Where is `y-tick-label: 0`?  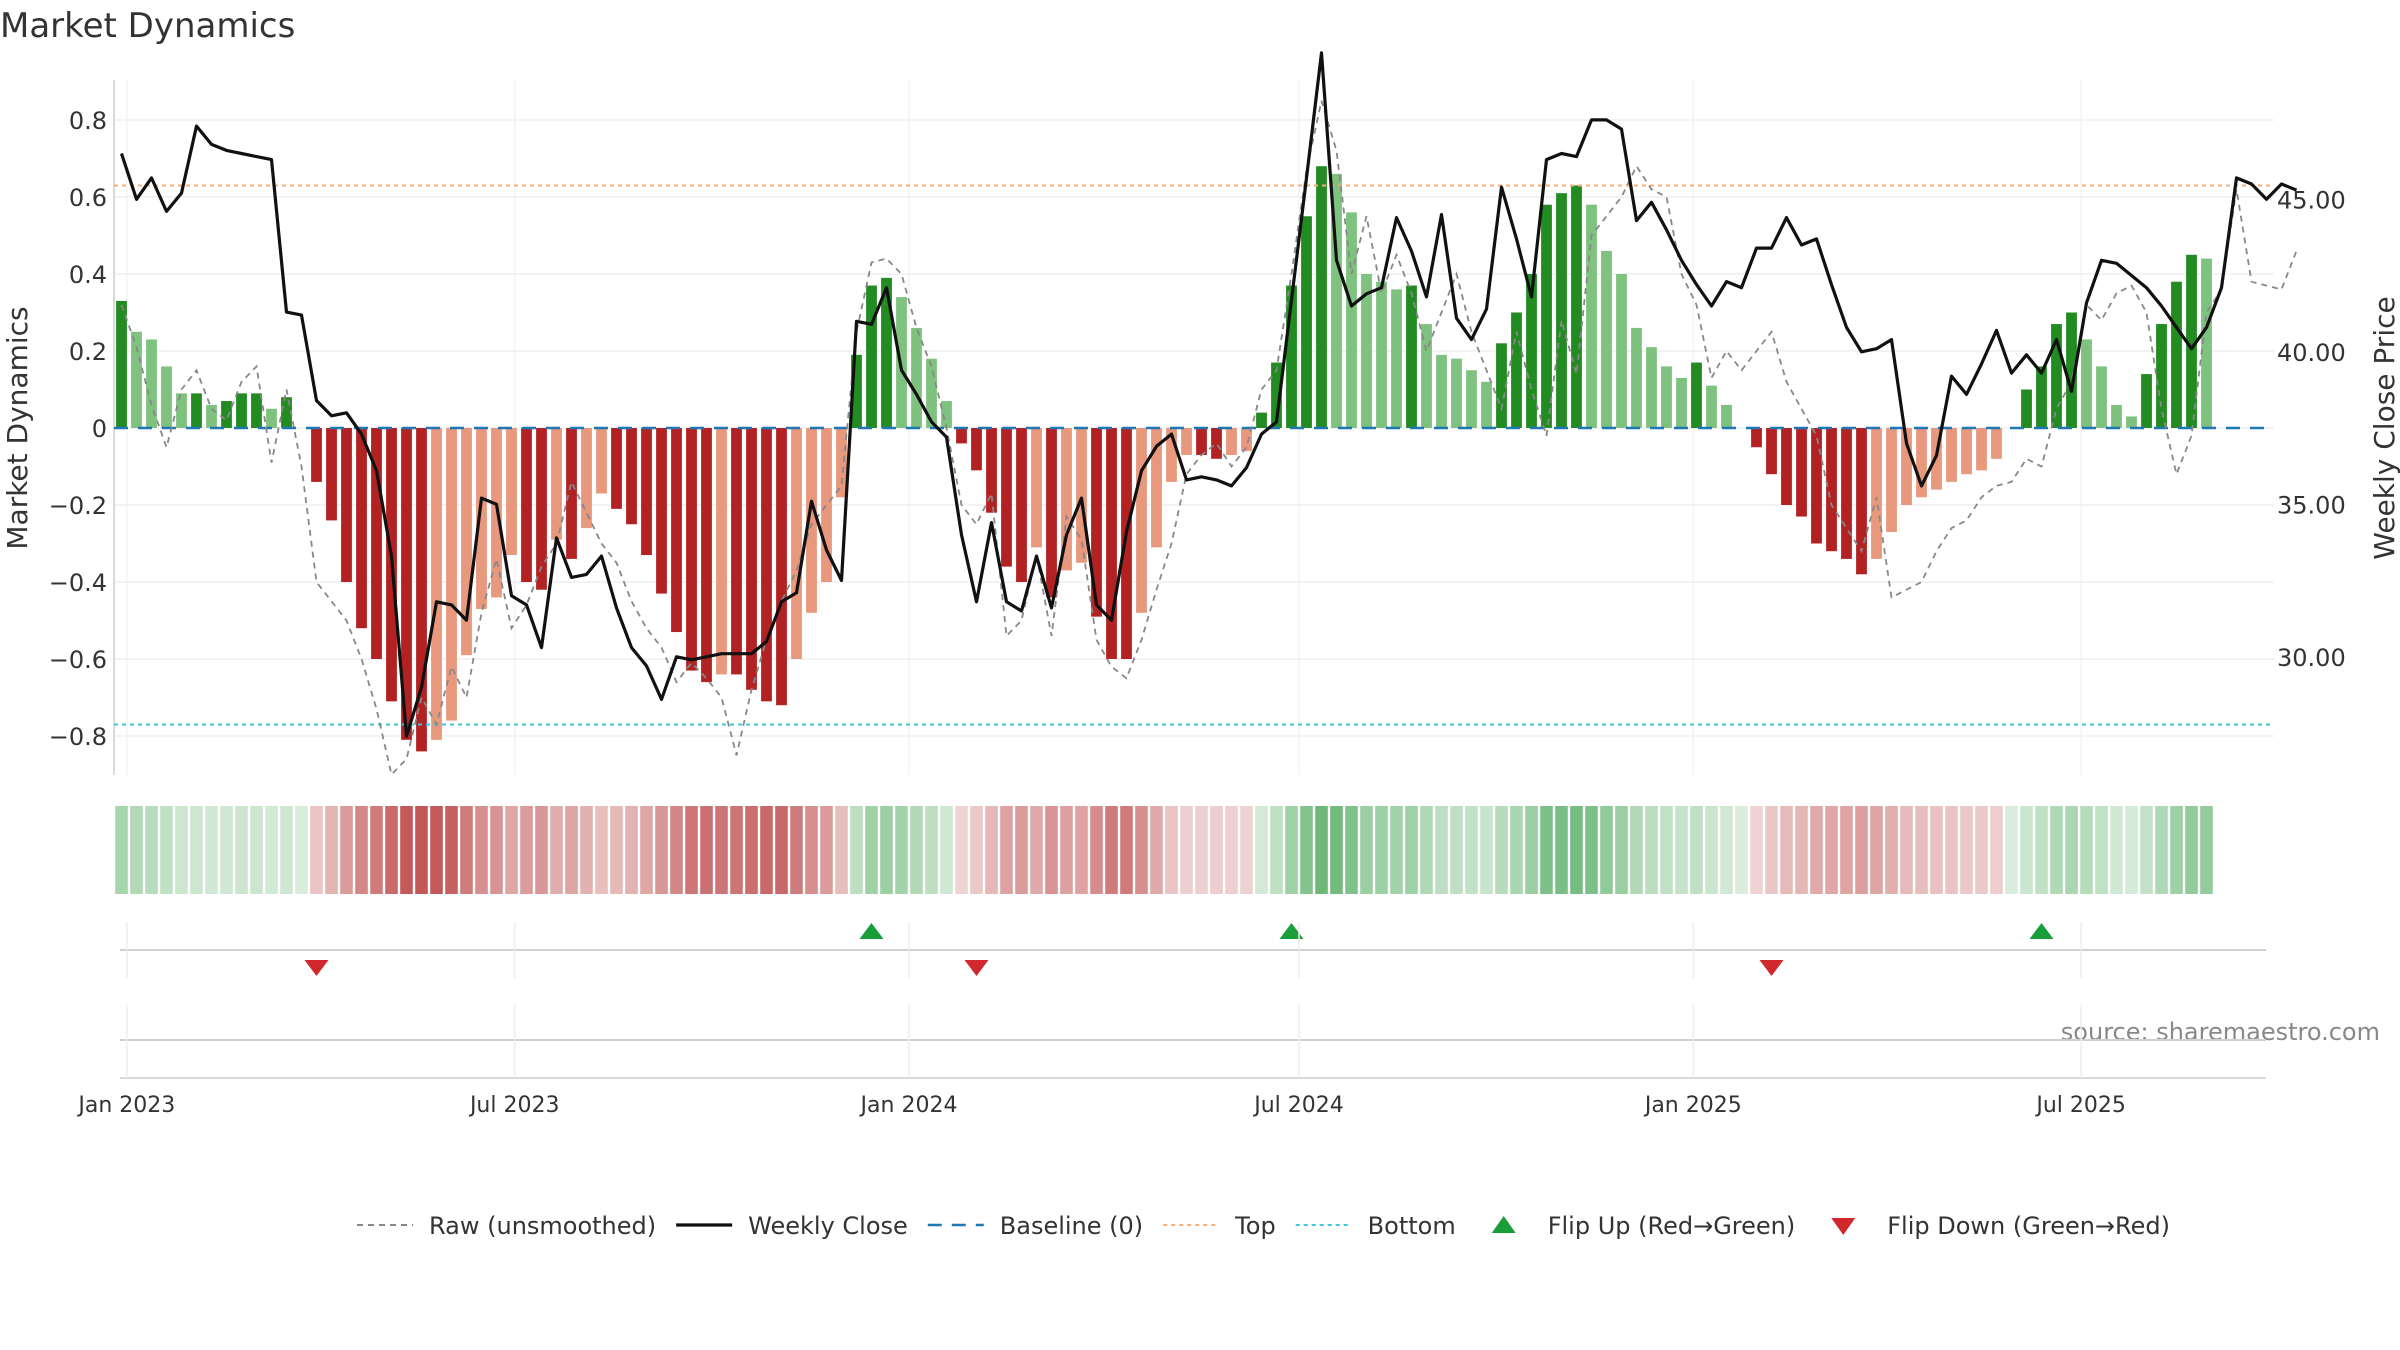 y-tick-label: 0 is located at coordinates (99, 429).